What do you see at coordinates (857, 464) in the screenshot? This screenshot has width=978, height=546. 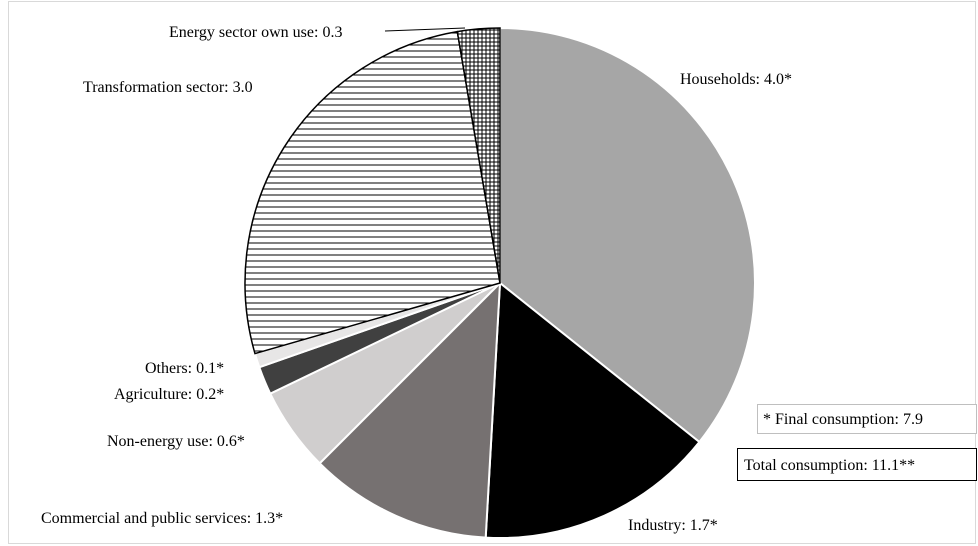 I see `total-consumption-note: Total consumption: 11.1**` at bounding box center [857, 464].